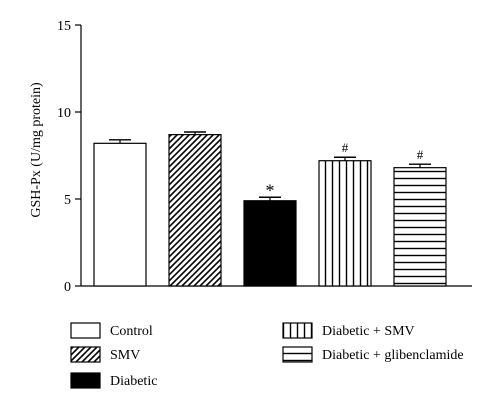 This screenshot has height=410, width=500. I want to click on bar-diabetic-smv, so click(345, 223).